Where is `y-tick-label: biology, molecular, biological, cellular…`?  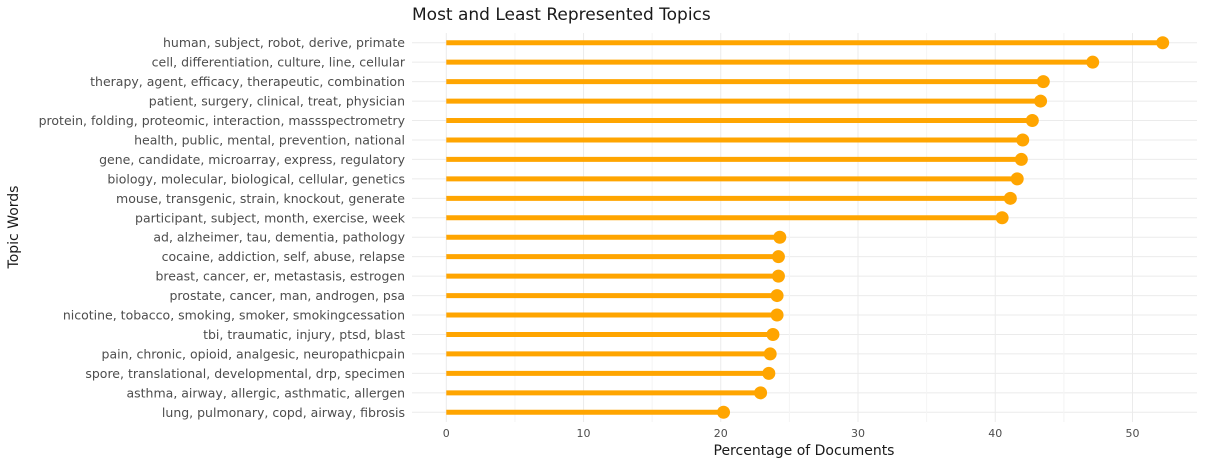
y-tick-label: biology, molecular, biological, cellular… is located at coordinates (256, 178).